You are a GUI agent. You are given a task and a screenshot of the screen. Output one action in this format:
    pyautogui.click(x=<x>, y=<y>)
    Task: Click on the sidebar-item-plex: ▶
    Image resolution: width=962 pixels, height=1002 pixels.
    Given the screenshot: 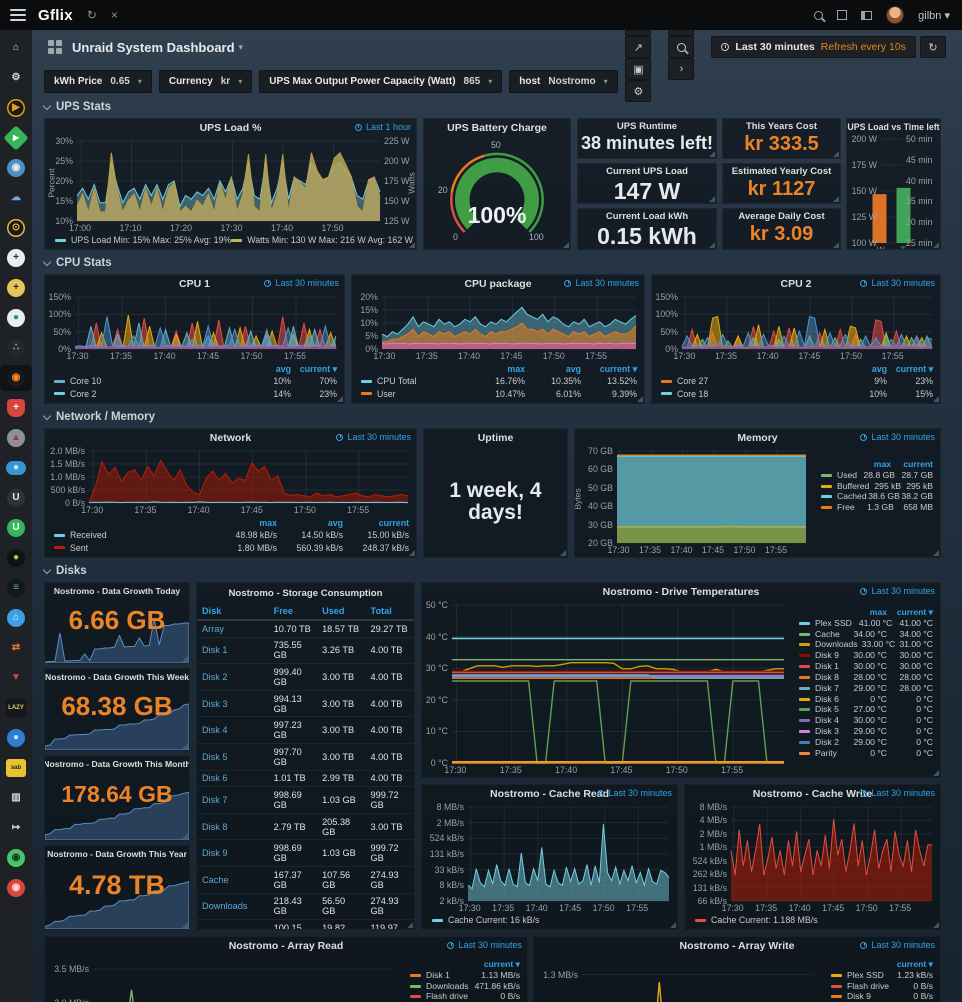 What is the action you would take?
    pyautogui.click(x=16, y=108)
    